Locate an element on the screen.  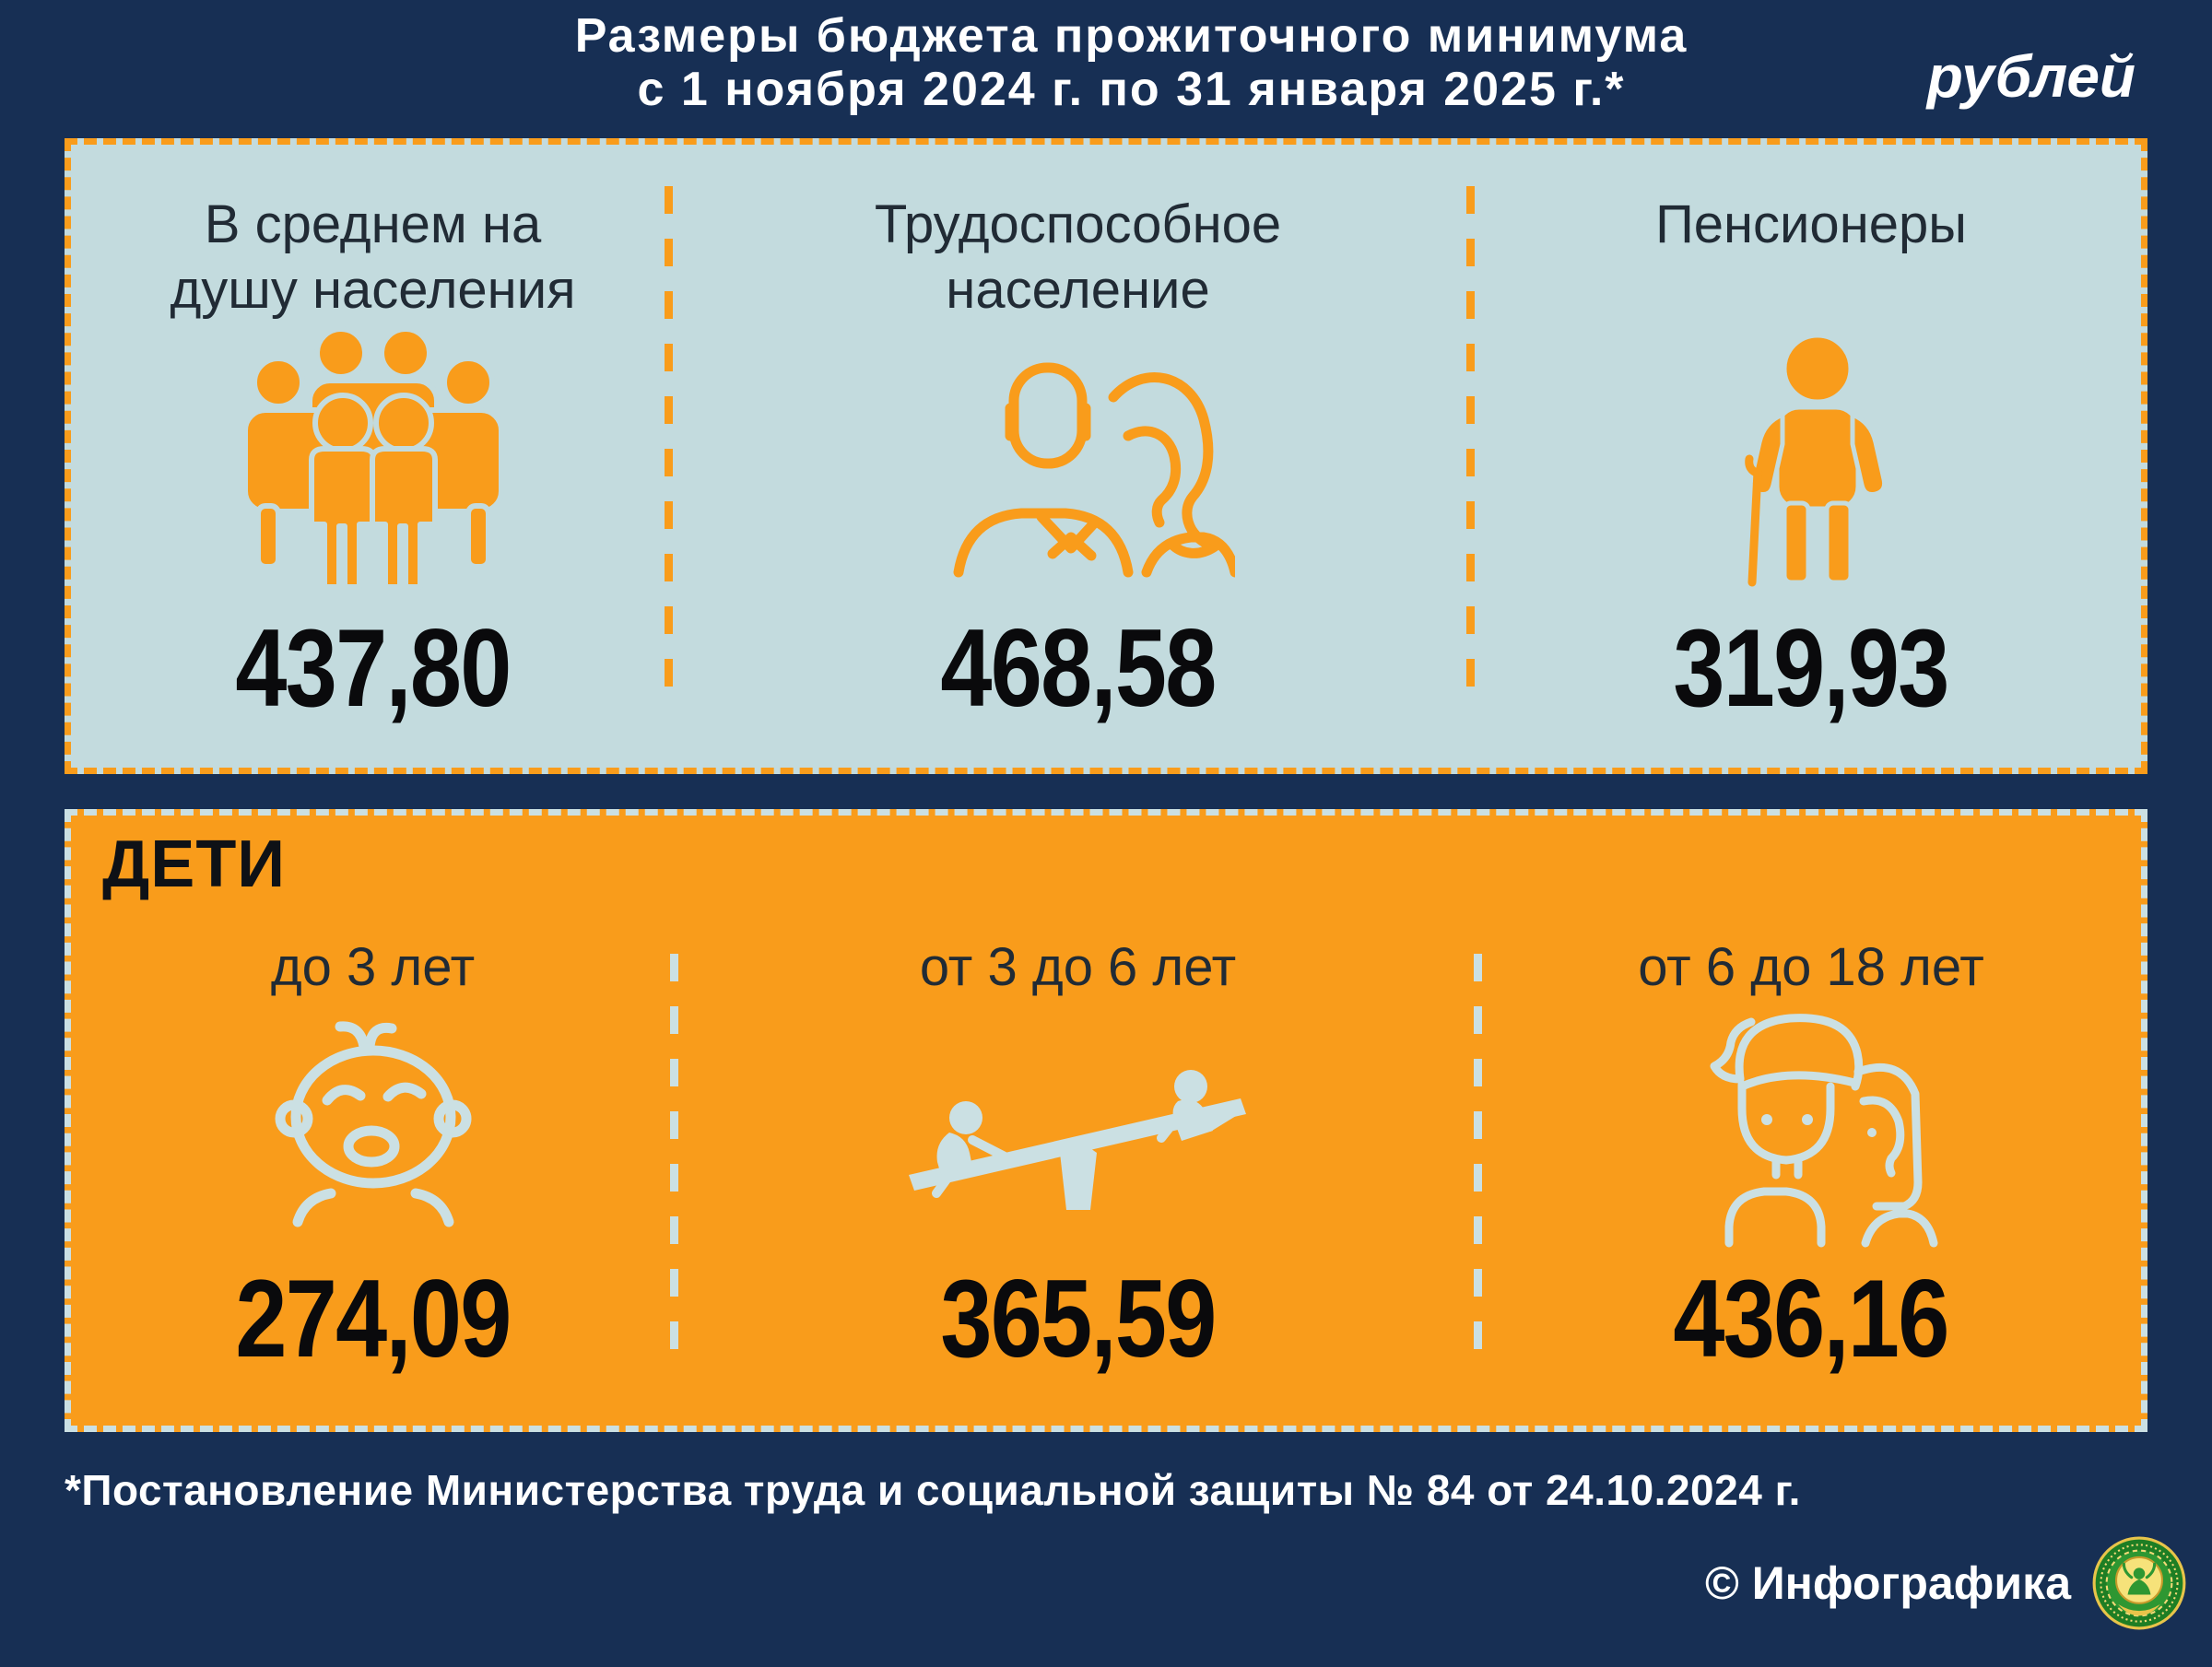
pensioner-icon is located at coordinates (1811, 460).